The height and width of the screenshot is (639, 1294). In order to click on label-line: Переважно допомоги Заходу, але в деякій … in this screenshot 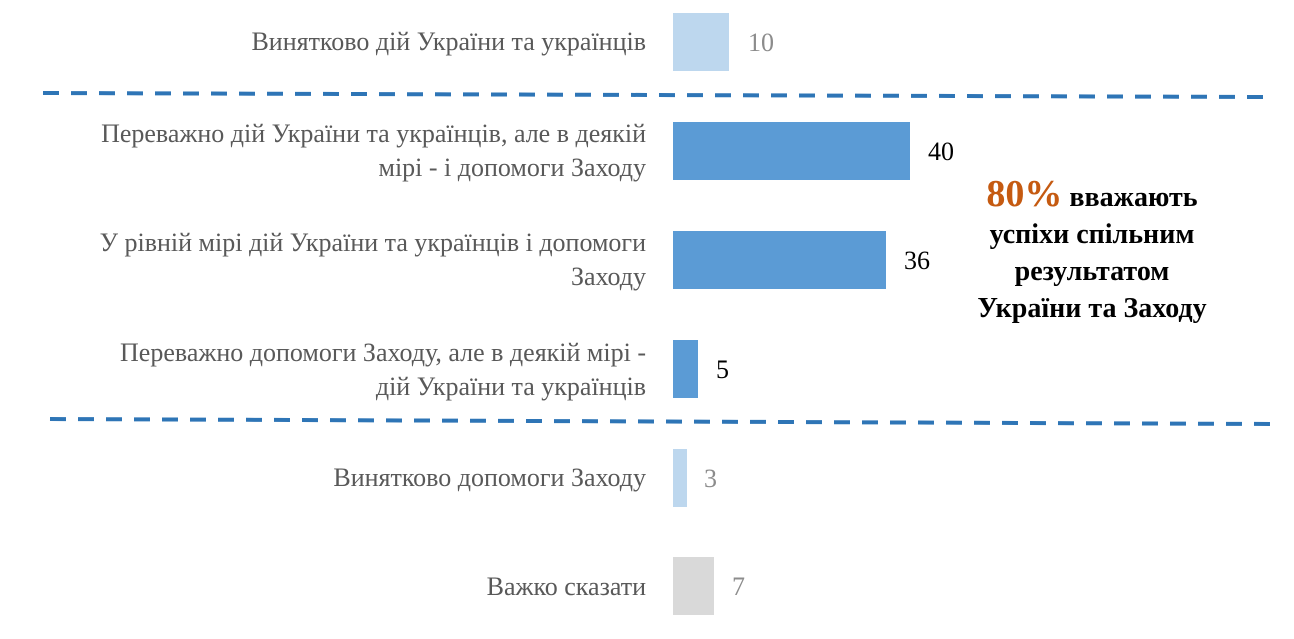, I will do `click(383, 352)`.